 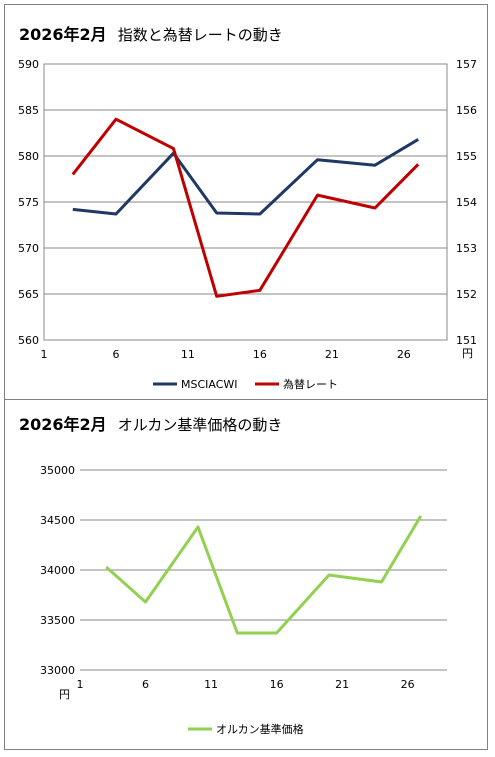 I want to click on y-tick-label: 575, so click(x=28, y=202).